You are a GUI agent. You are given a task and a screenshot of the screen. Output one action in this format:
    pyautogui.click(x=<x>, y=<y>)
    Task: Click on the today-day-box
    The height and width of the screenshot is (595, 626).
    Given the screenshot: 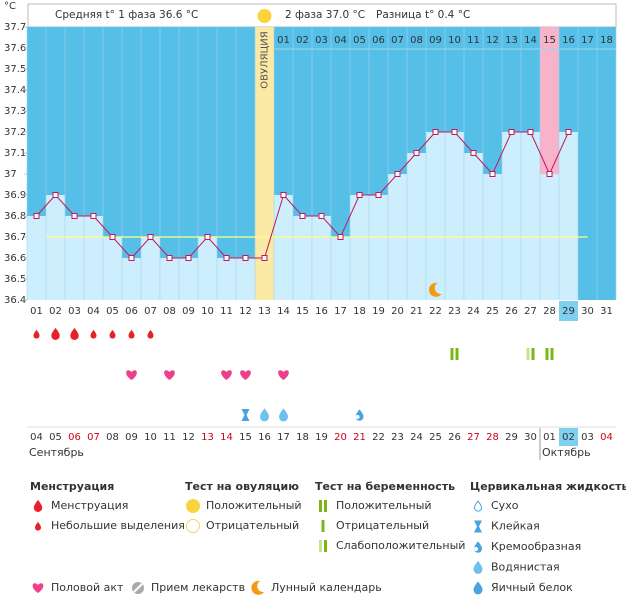 What is the action you would take?
    pyautogui.click(x=568, y=311)
    